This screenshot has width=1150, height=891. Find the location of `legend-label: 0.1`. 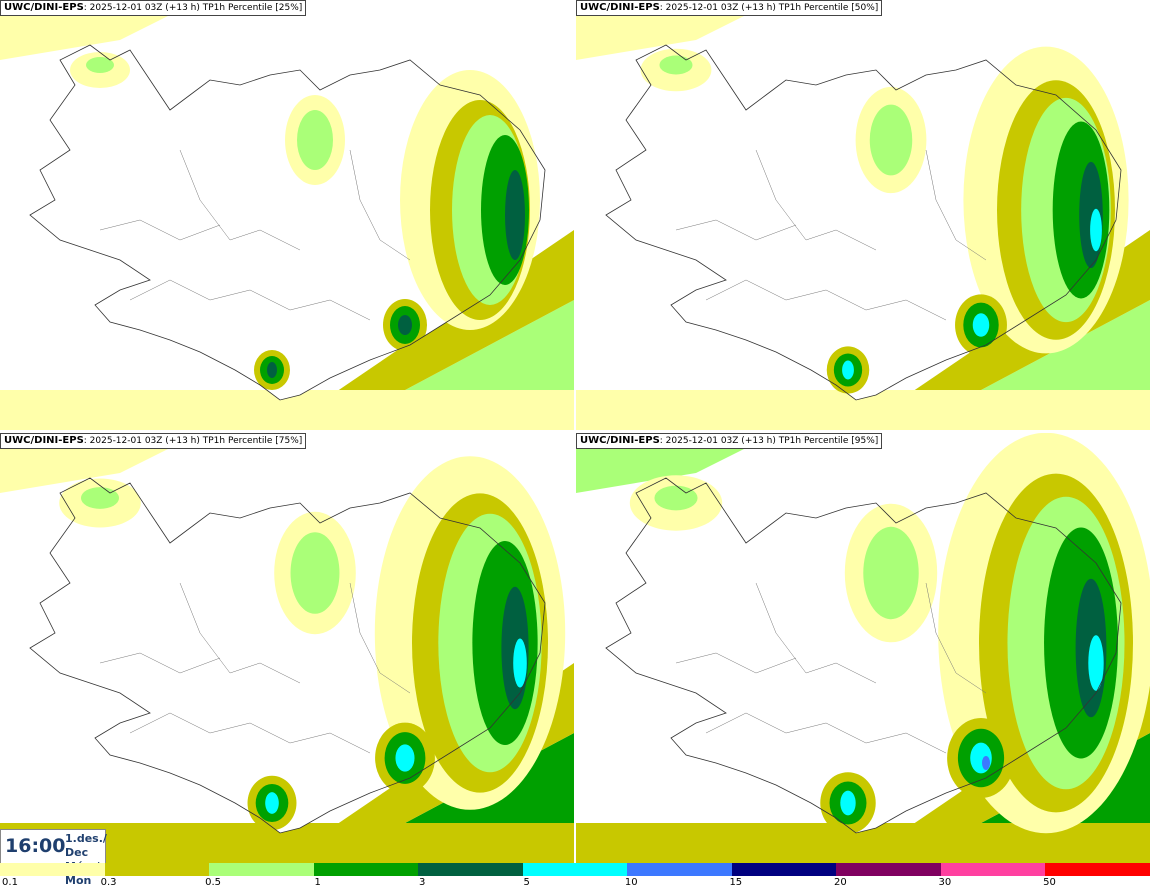

legend-label: 0.1 is located at coordinates (10, 882).